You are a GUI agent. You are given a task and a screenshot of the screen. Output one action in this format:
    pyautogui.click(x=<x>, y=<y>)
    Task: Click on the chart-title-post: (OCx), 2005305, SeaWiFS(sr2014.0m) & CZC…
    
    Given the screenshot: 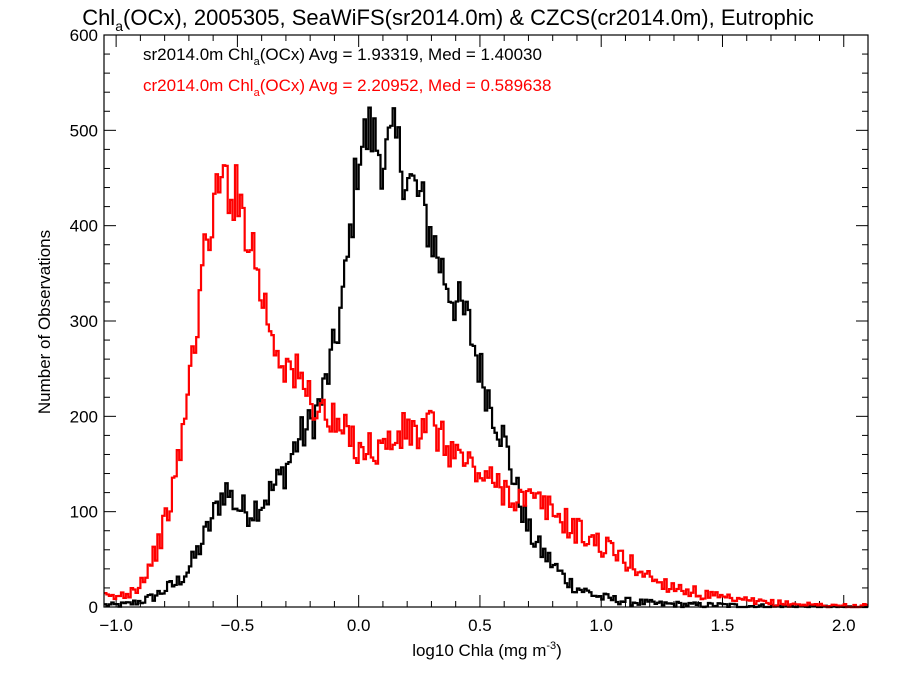 What is the action you would take?
    pyautogui.click(x=468, y=17)
    